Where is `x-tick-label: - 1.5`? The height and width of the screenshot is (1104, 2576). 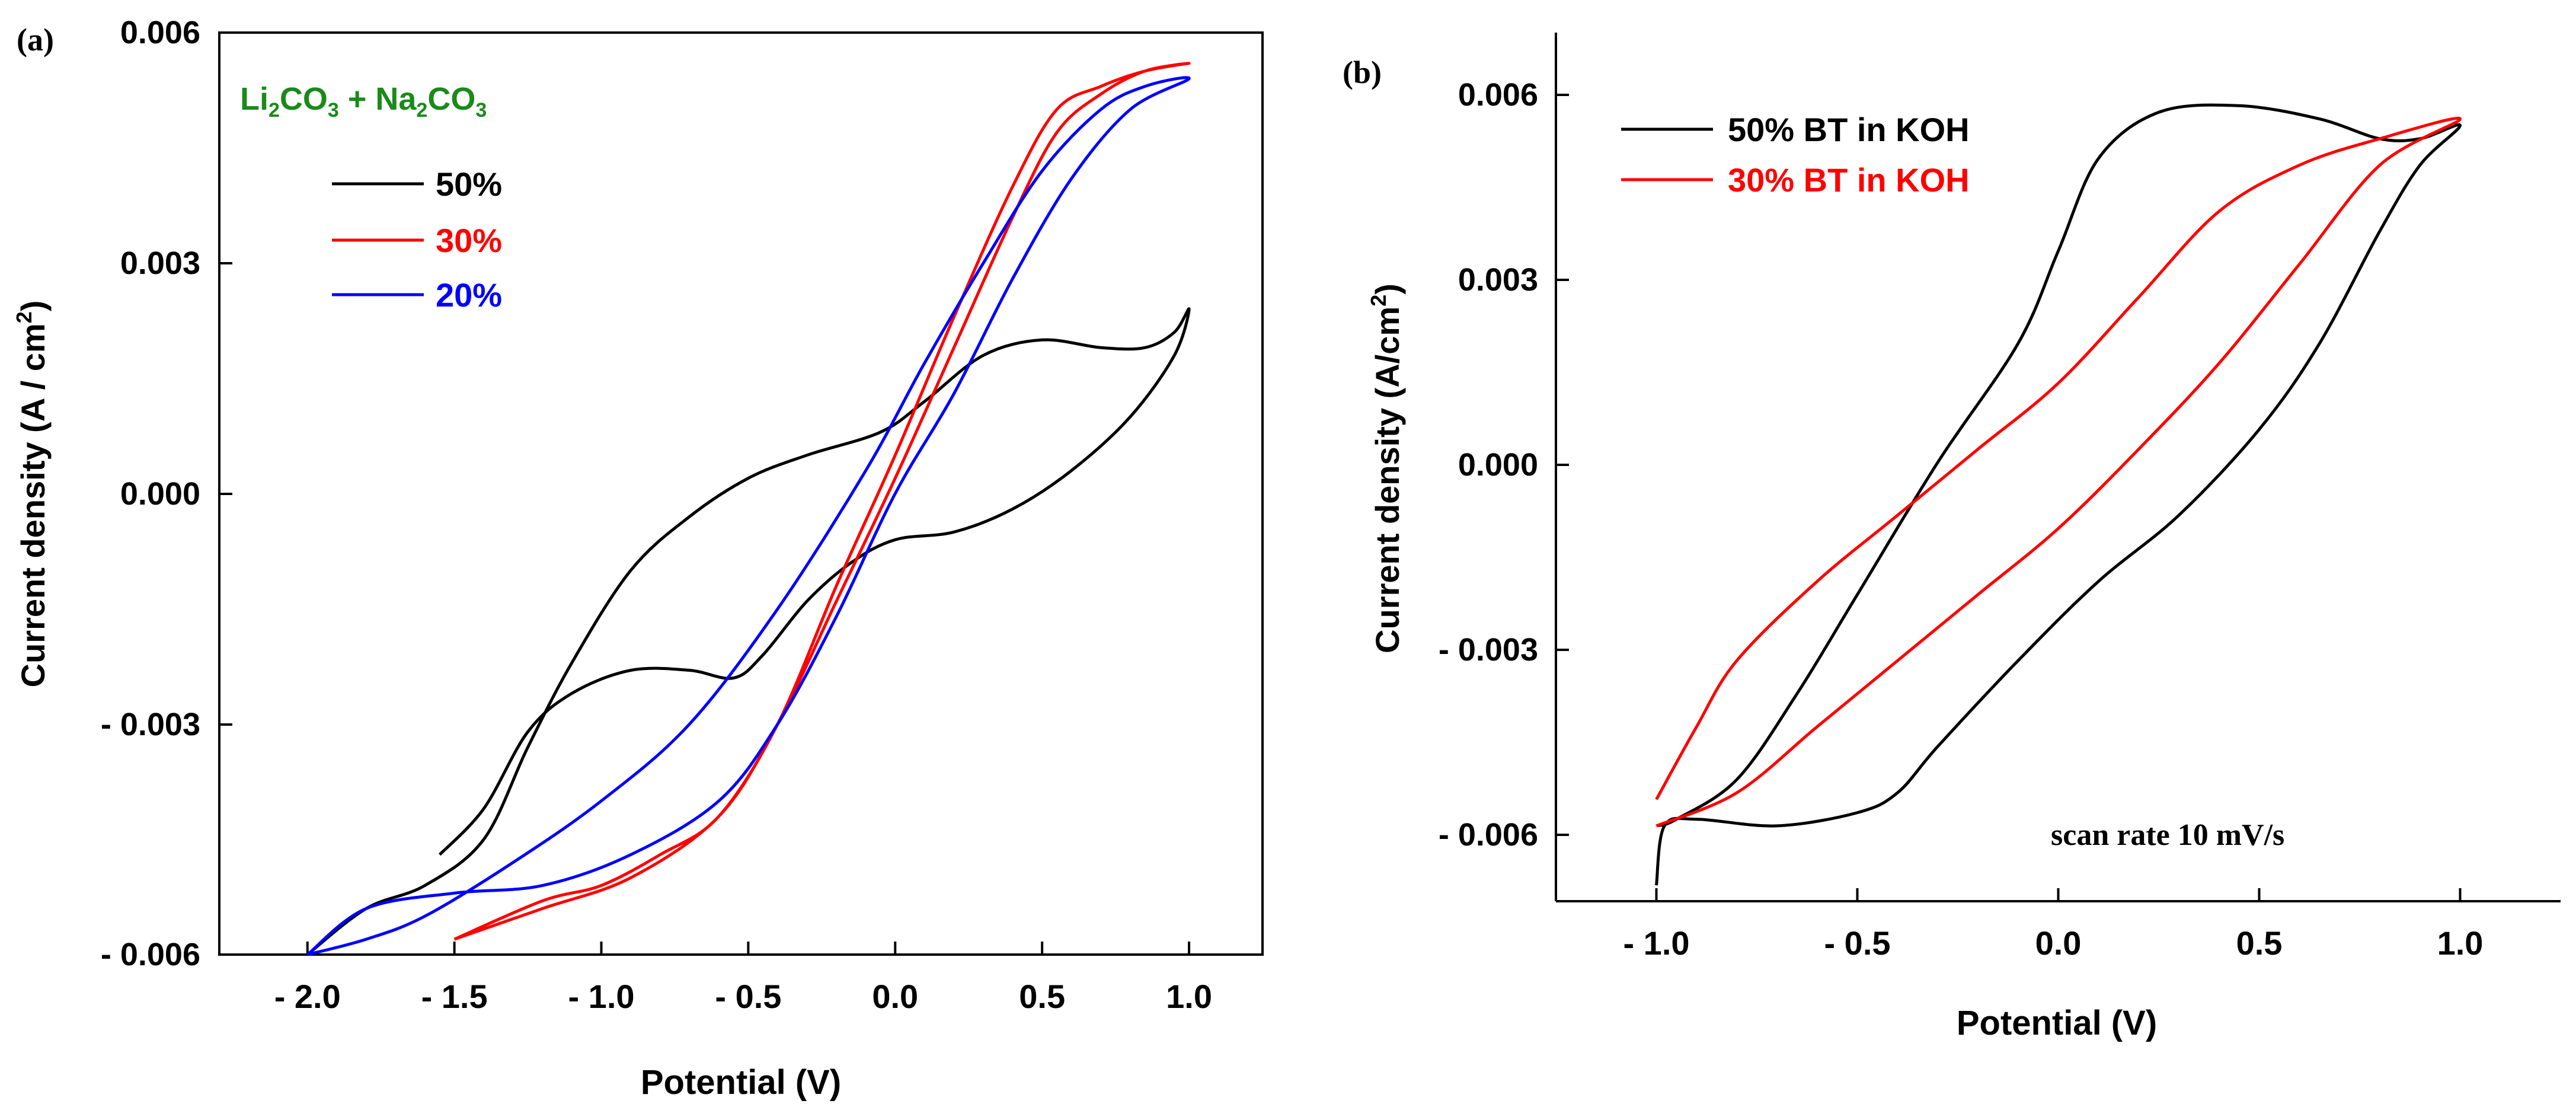
x-tick-label: - 1.5 is located at coordinates (454, 996).